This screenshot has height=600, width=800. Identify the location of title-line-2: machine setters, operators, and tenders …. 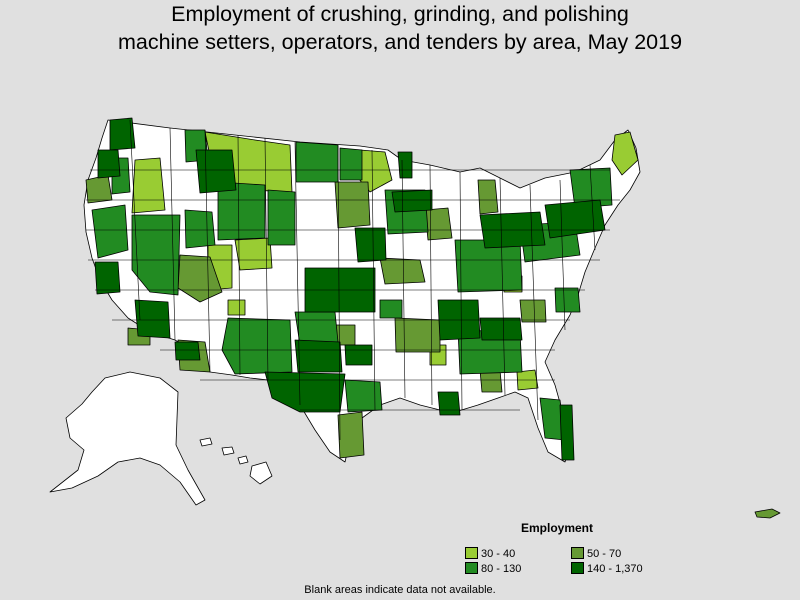
(400, 42).